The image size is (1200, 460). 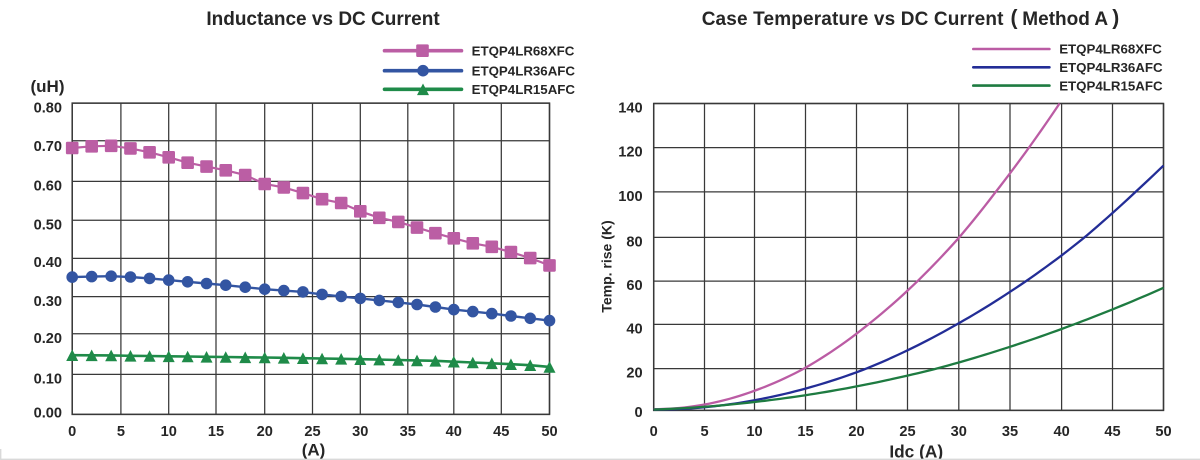 What do you see at coordinates (853, 19) in the screenshot?
I see `svg-text: Case Temperature vs DC Current` at bounding box center [853, 19].